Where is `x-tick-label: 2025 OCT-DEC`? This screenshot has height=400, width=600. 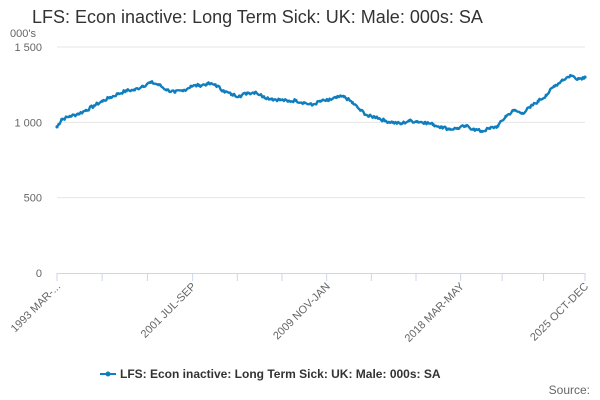 x-tick-label: 2025 OCT-DEC is located at coordinates (559, 312).